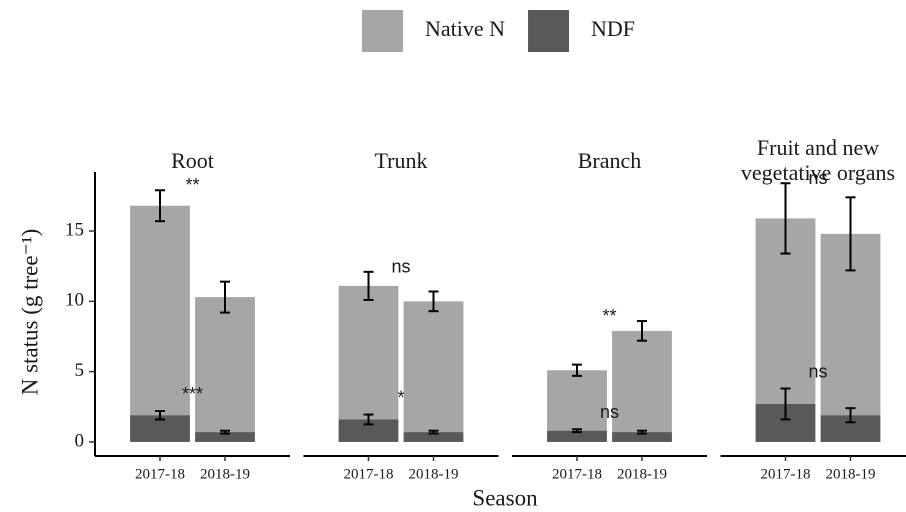 The height and width of the screenshot is (512, 906). I want to click on legend-label: Native N, so click(465, 28).